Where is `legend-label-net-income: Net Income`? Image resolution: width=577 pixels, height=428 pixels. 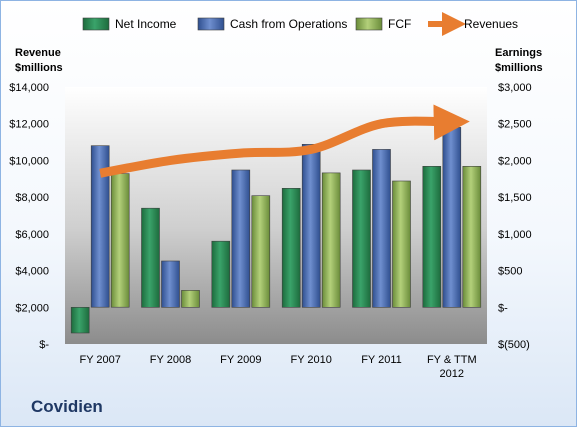 legend-label-net-income: Net Income is located at coordinates (146, 24).